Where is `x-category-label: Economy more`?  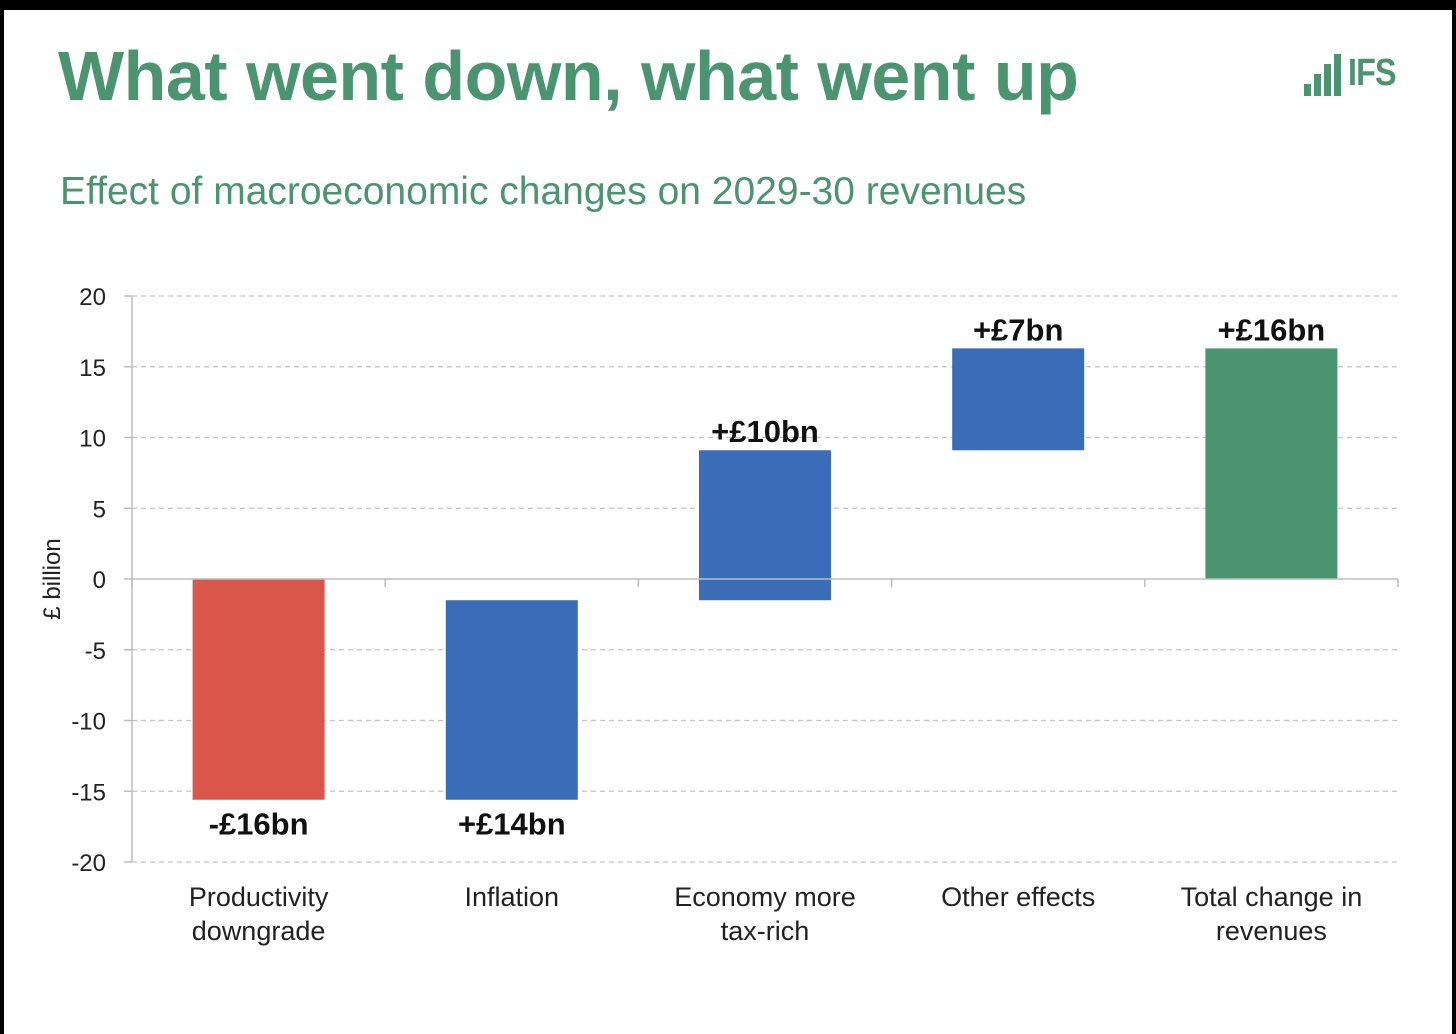
x-category-label: Economy more is located at coordinates (765, 897).